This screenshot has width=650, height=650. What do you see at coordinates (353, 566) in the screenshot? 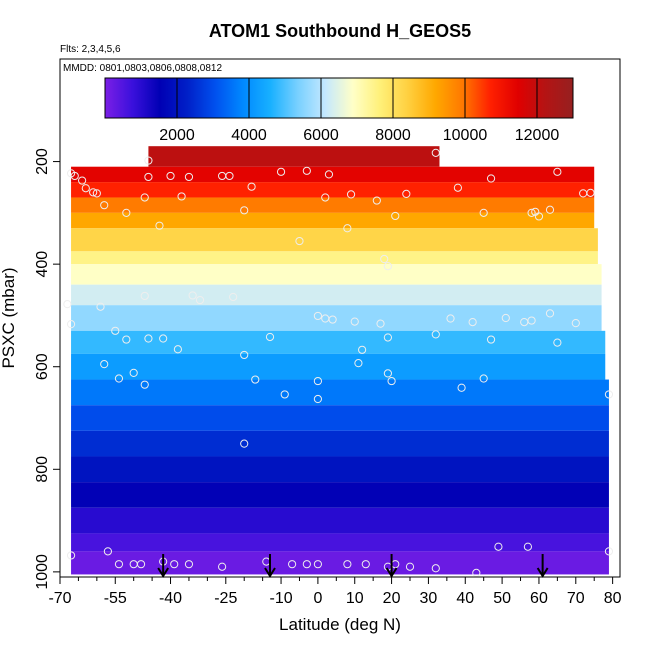
I see `latitude-arrows` at bounding box center [353, 566].